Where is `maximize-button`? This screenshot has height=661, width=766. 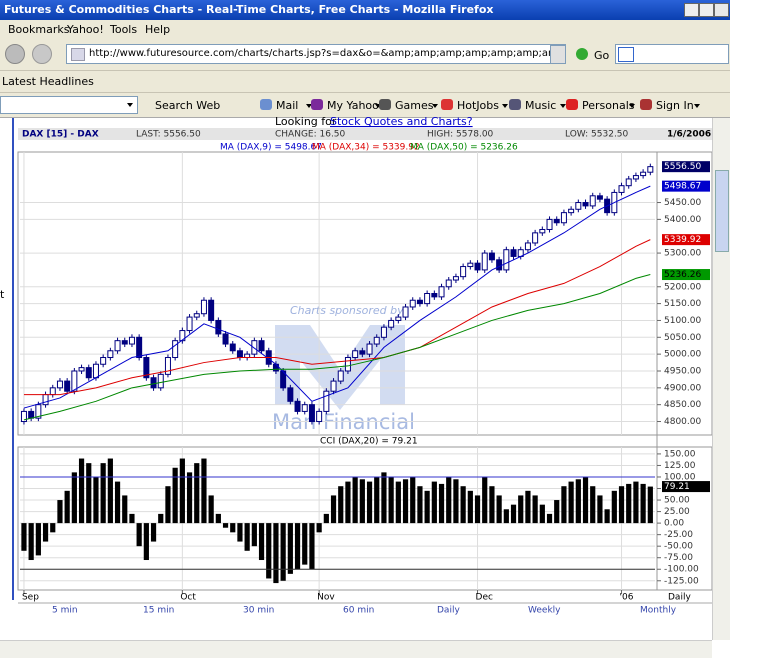 maximize-button is located at coordinates (706, 10).